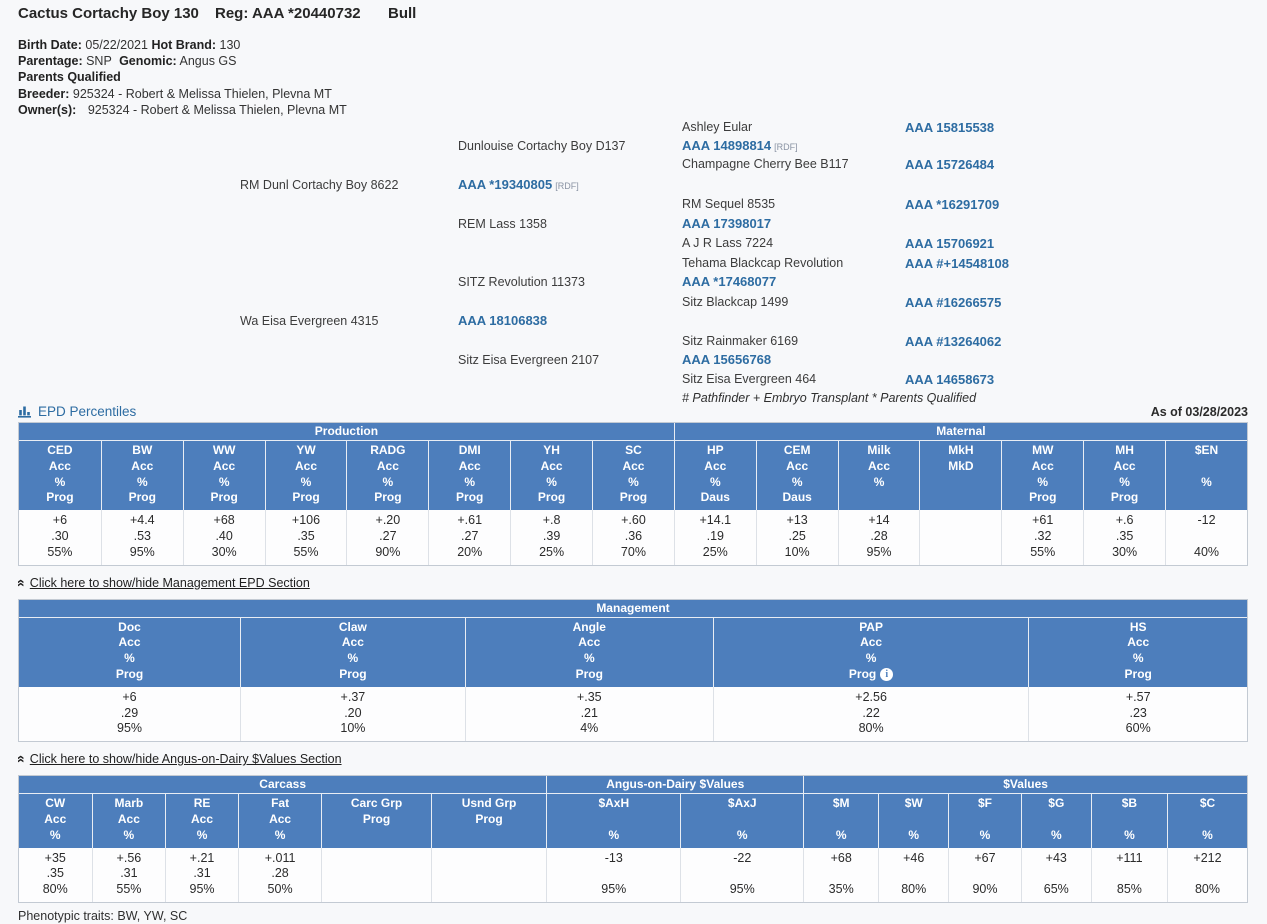 This screenshot has width=1267, height=924. I want to click on col-header-mw: MW Acc % Prog, so click(1042, 476).